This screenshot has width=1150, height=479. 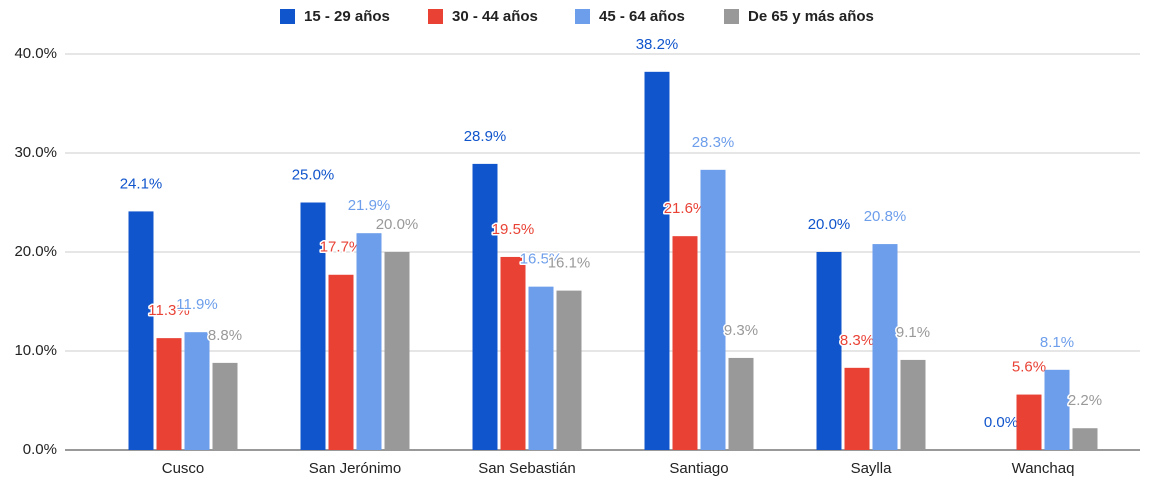 I want to click on data-label: 16.1%, so click(x=569, y=263).